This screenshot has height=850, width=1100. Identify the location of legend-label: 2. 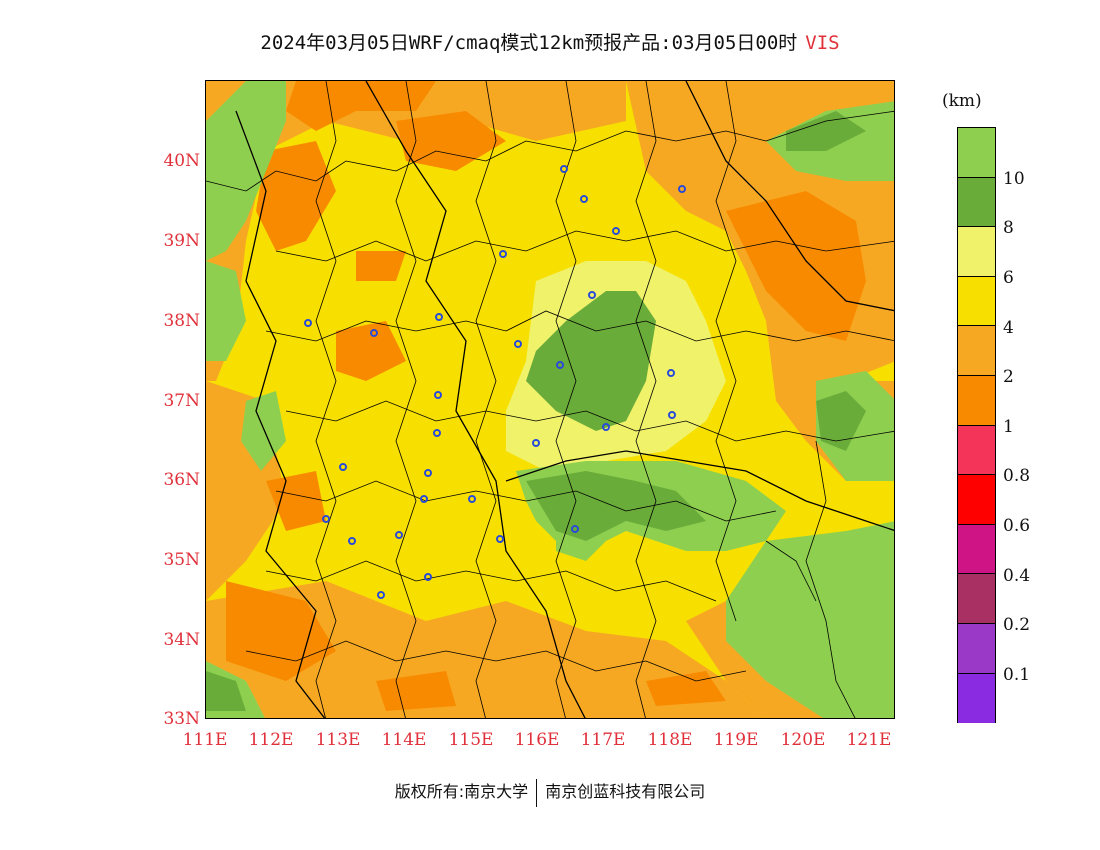
(1008, 377).